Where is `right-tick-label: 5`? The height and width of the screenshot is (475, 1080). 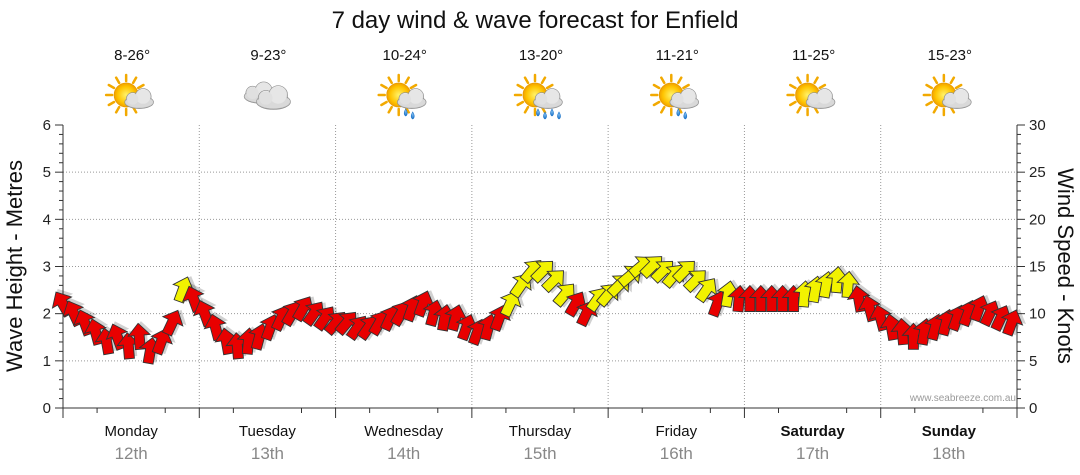
right-tick-label: 5 is located at coordinates (1033, 361).